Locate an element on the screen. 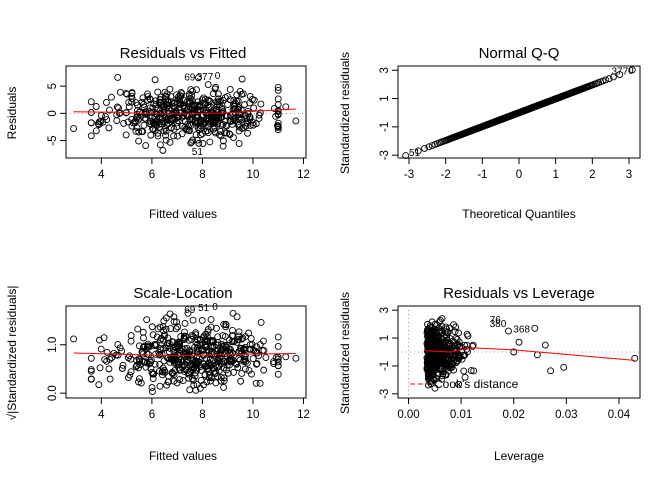  point-label: 380 is located at coordinates (498, 324).